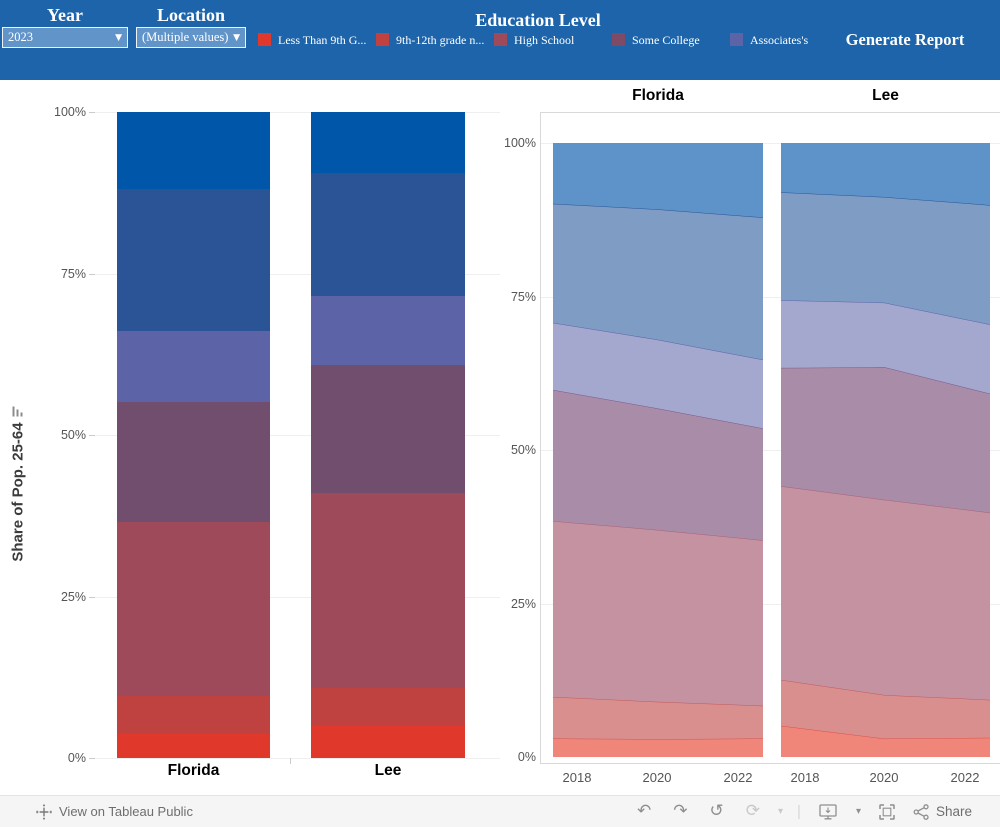 This screenshot has height=827, width=1000. I want to click on legend-item-associates: Associates's, so click(769, 40).